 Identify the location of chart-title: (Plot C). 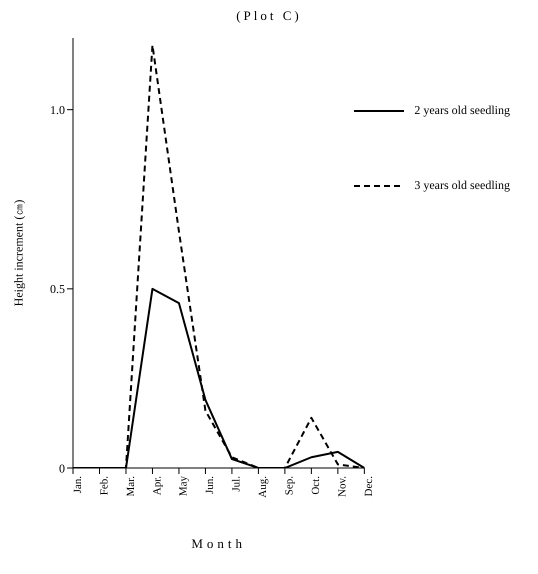
(269, 16).